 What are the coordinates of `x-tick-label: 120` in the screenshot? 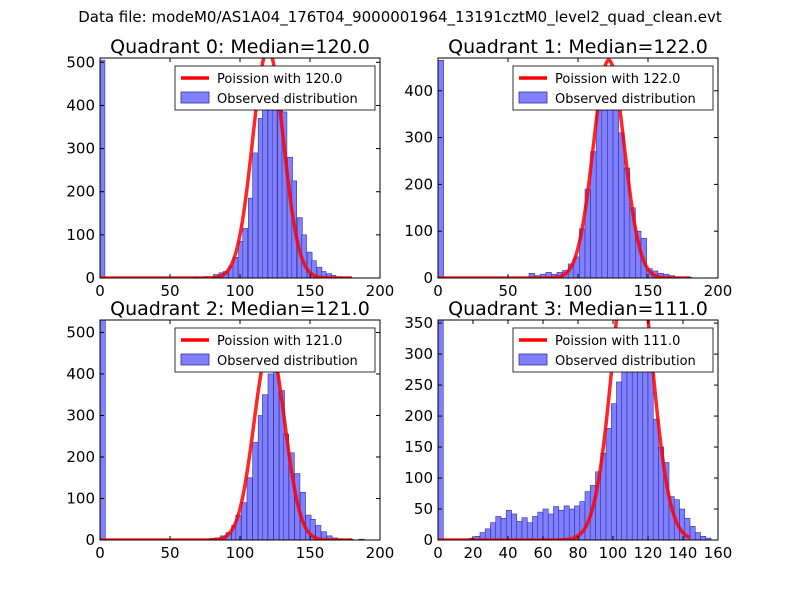 It's located at (648, 553).